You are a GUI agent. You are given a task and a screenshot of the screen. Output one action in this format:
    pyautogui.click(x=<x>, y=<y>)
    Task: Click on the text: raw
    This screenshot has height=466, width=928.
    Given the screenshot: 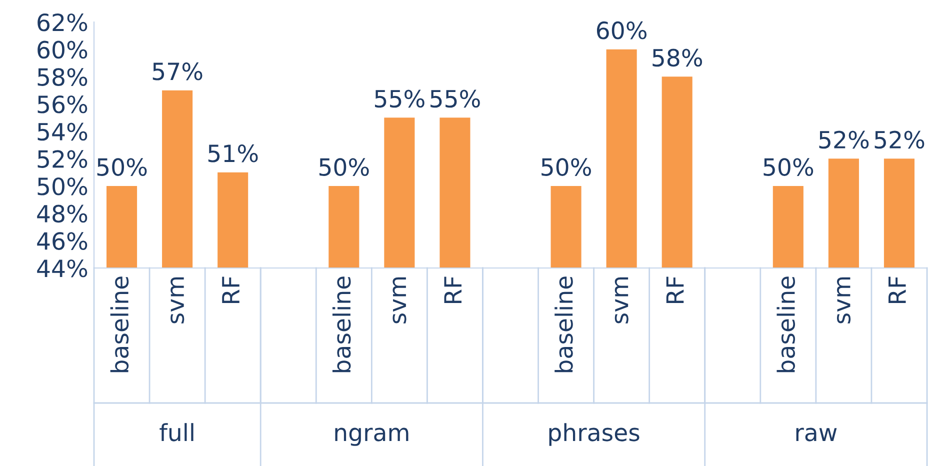 What is the action you would take?
    pyautogui.click(x=816, y=435)
    